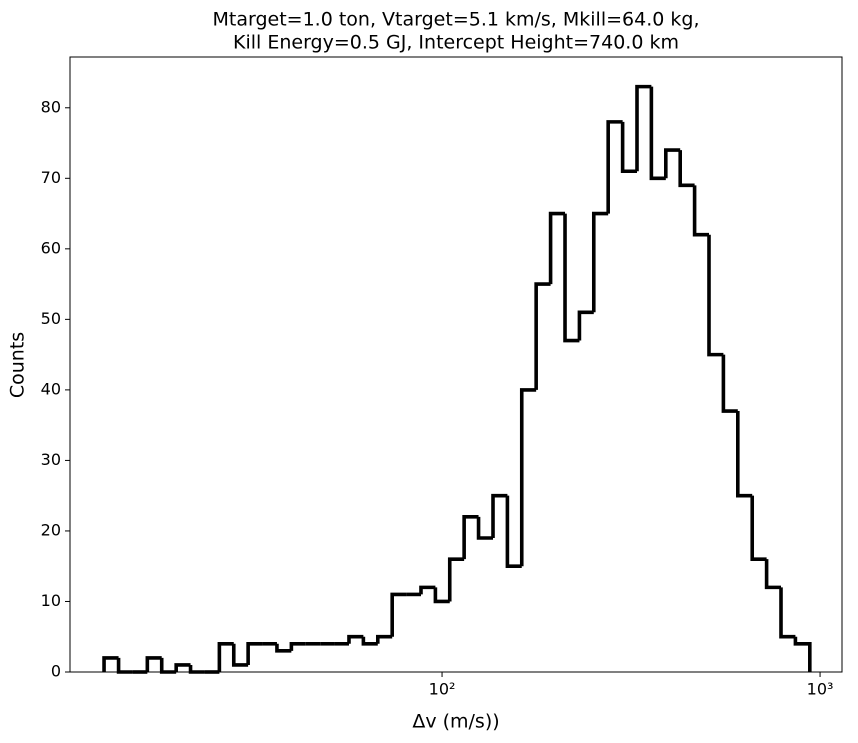 This screenshot has height=743, width=858. I want to click on y-tick-label: 80, so click(51, 106).